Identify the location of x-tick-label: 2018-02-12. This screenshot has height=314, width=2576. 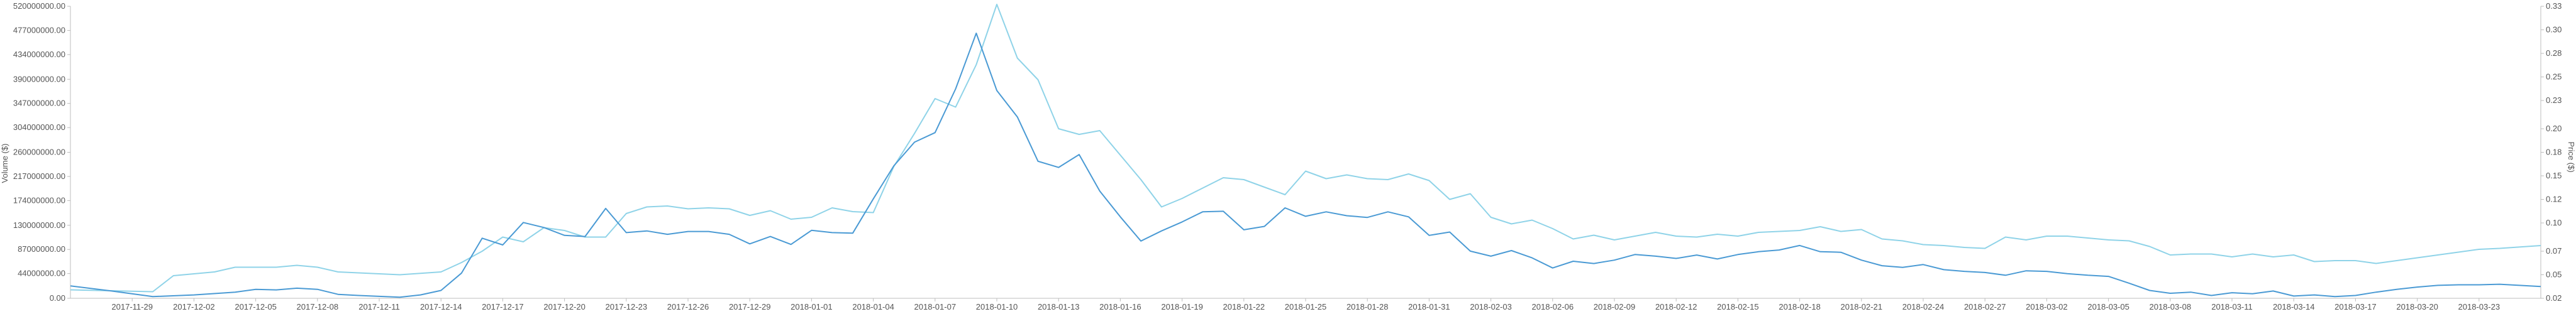
(1676, 306).